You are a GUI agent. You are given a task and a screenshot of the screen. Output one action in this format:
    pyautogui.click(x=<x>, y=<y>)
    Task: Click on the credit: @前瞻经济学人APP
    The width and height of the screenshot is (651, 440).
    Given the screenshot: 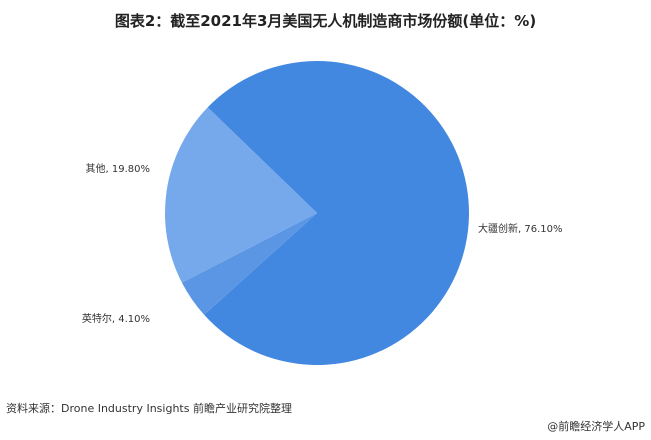 What is the action you would take?
    pyautogui.click(x=596, y=426)
    